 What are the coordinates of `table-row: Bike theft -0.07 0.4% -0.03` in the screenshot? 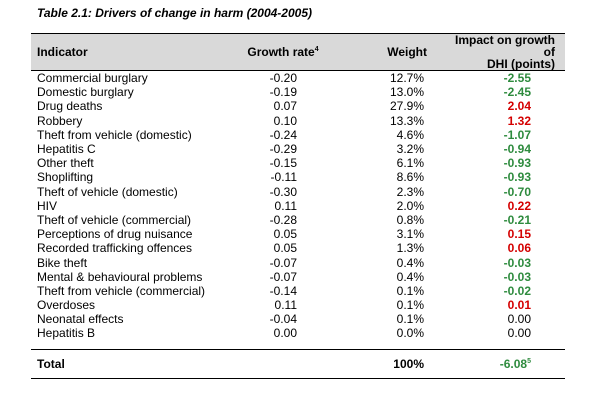 It's located at (298, 262).